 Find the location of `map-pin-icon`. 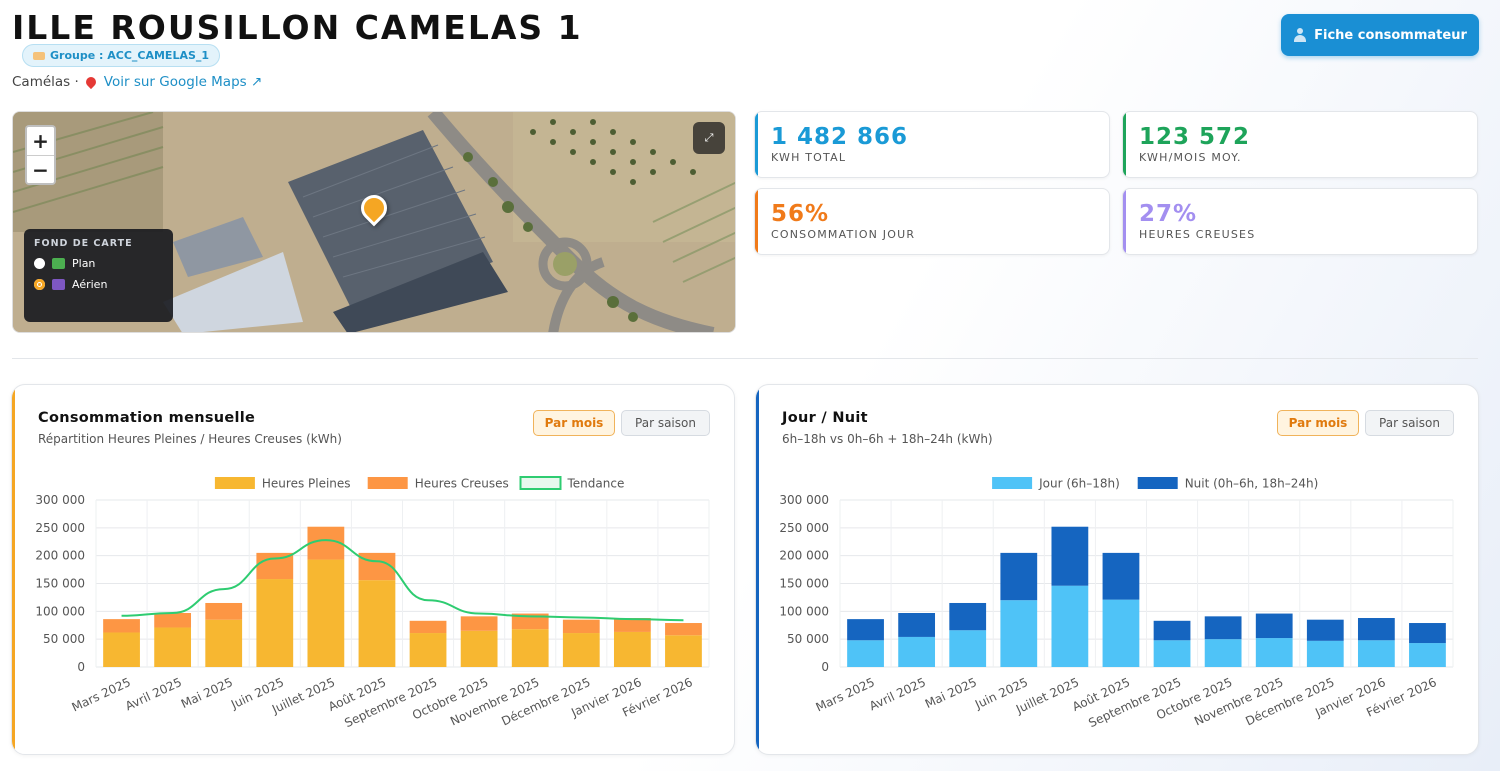

map-pin-icon is located at coordinates (90, 82).